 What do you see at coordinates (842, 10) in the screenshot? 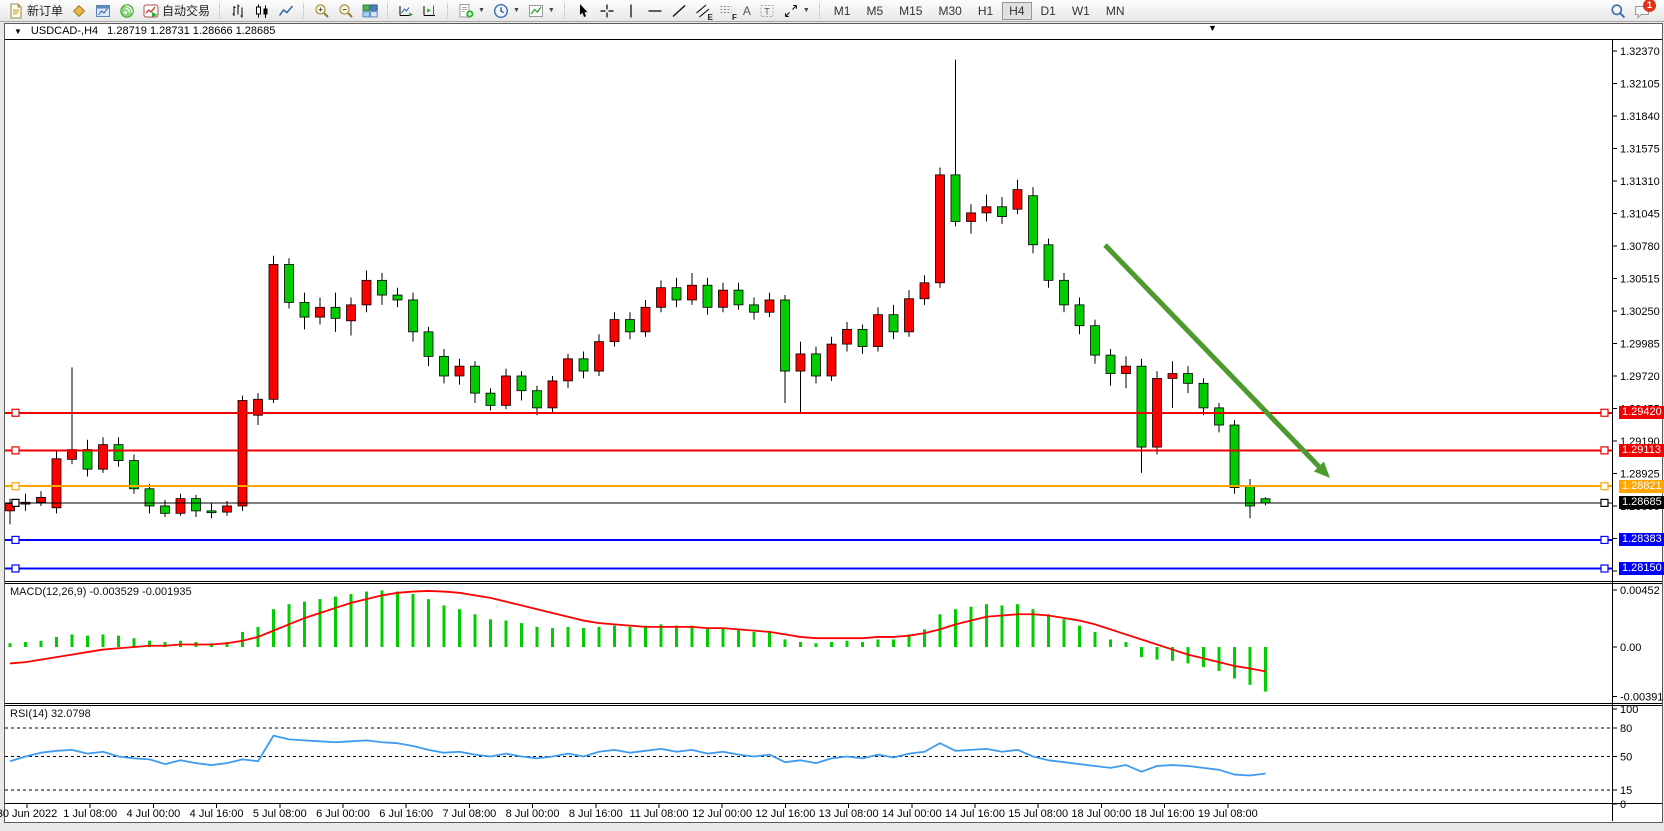
I see `timeframe-m1: M1` at bounding box center [842, 10].